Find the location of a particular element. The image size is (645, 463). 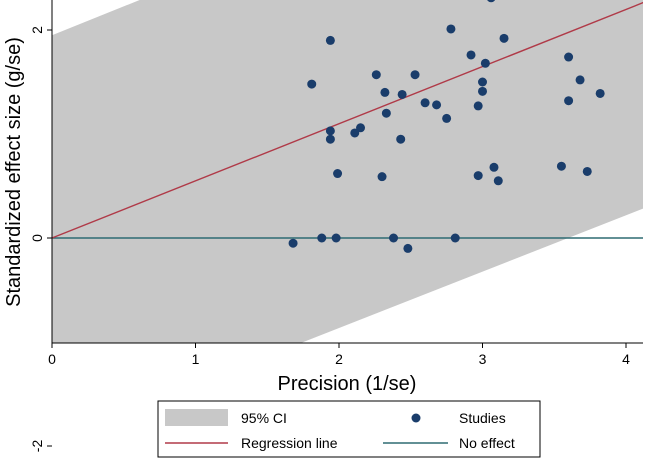

x-tick-label: 3 is located at coordinates (483, 359).